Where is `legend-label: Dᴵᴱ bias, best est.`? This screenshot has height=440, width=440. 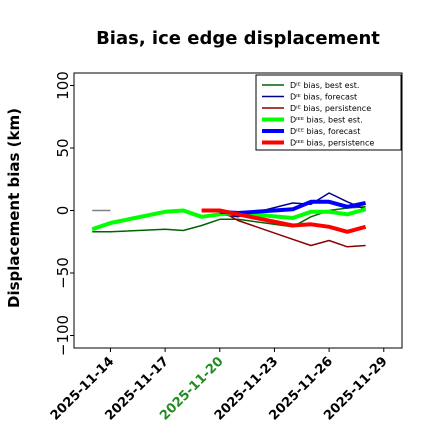 legend-label: Dᴵᴱ bias, best est. is located at coordinates (324, 85).